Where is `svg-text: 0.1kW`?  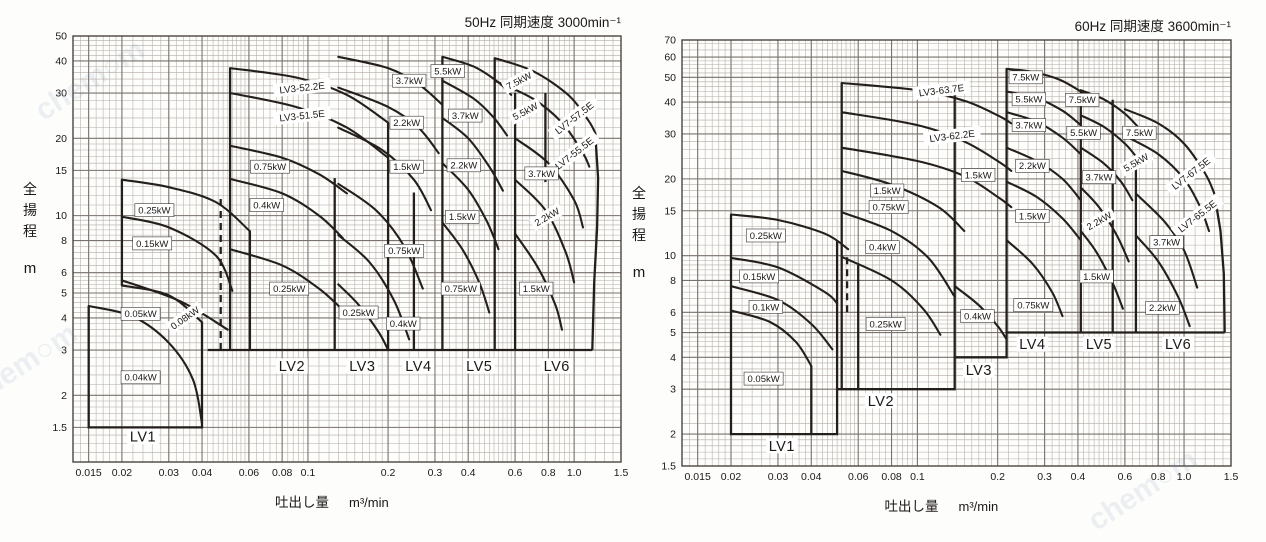 svg-text: 0.1kW is located at coordinates (765, 307).